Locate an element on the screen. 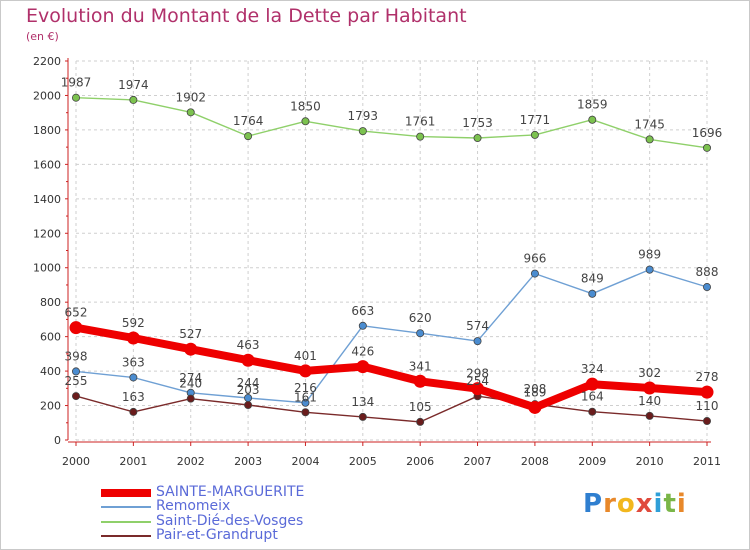 The height and width of the screenshot is (550, 750). y-tick-label: 0 is located at coordinates (57, 440).